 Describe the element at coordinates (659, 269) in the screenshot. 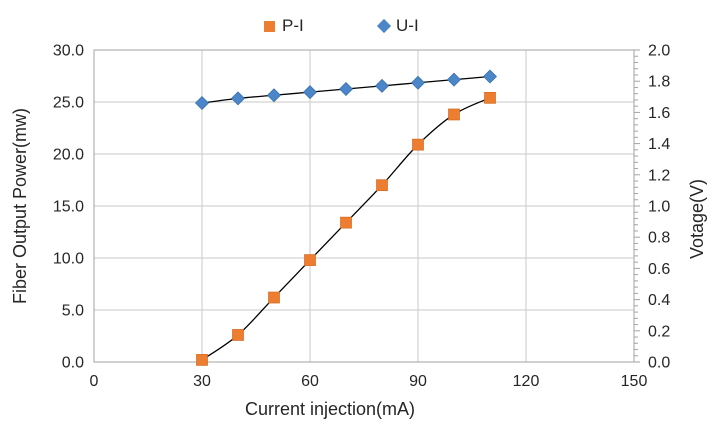

I see `y-right-tick-label: 0.6` at that location.